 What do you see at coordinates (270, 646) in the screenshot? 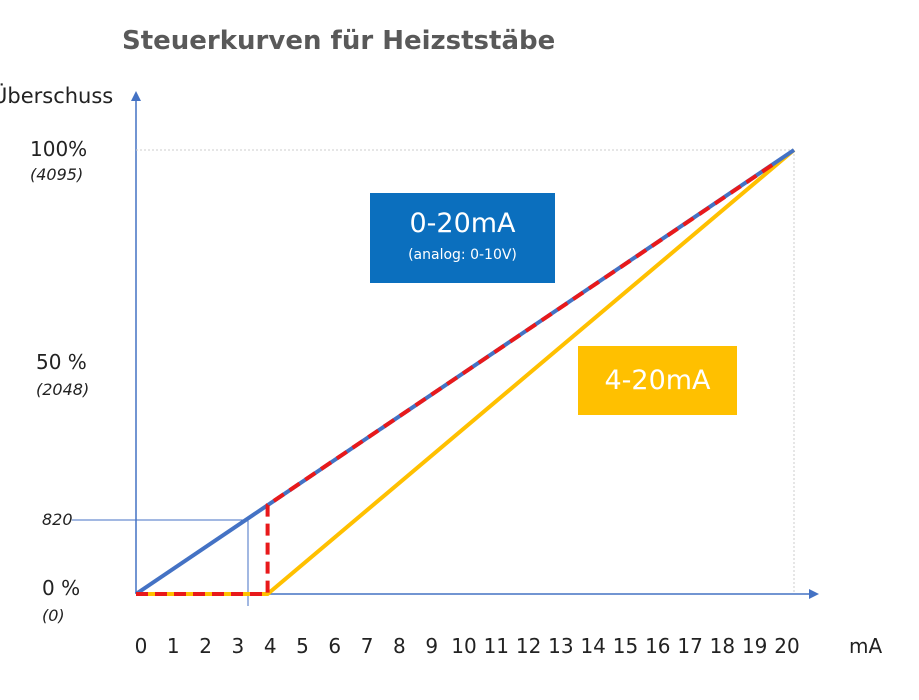
I see `x-tick-4: 4` at bounding box center [270, 646].